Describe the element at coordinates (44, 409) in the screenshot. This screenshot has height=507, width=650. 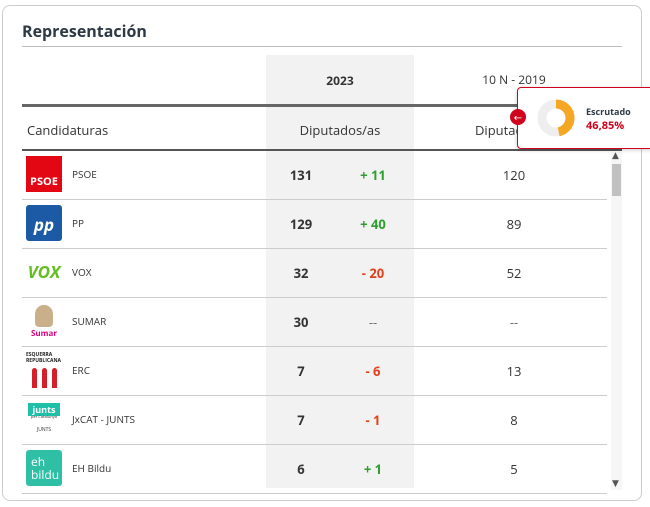
I see `logo-text: junts` at that location.